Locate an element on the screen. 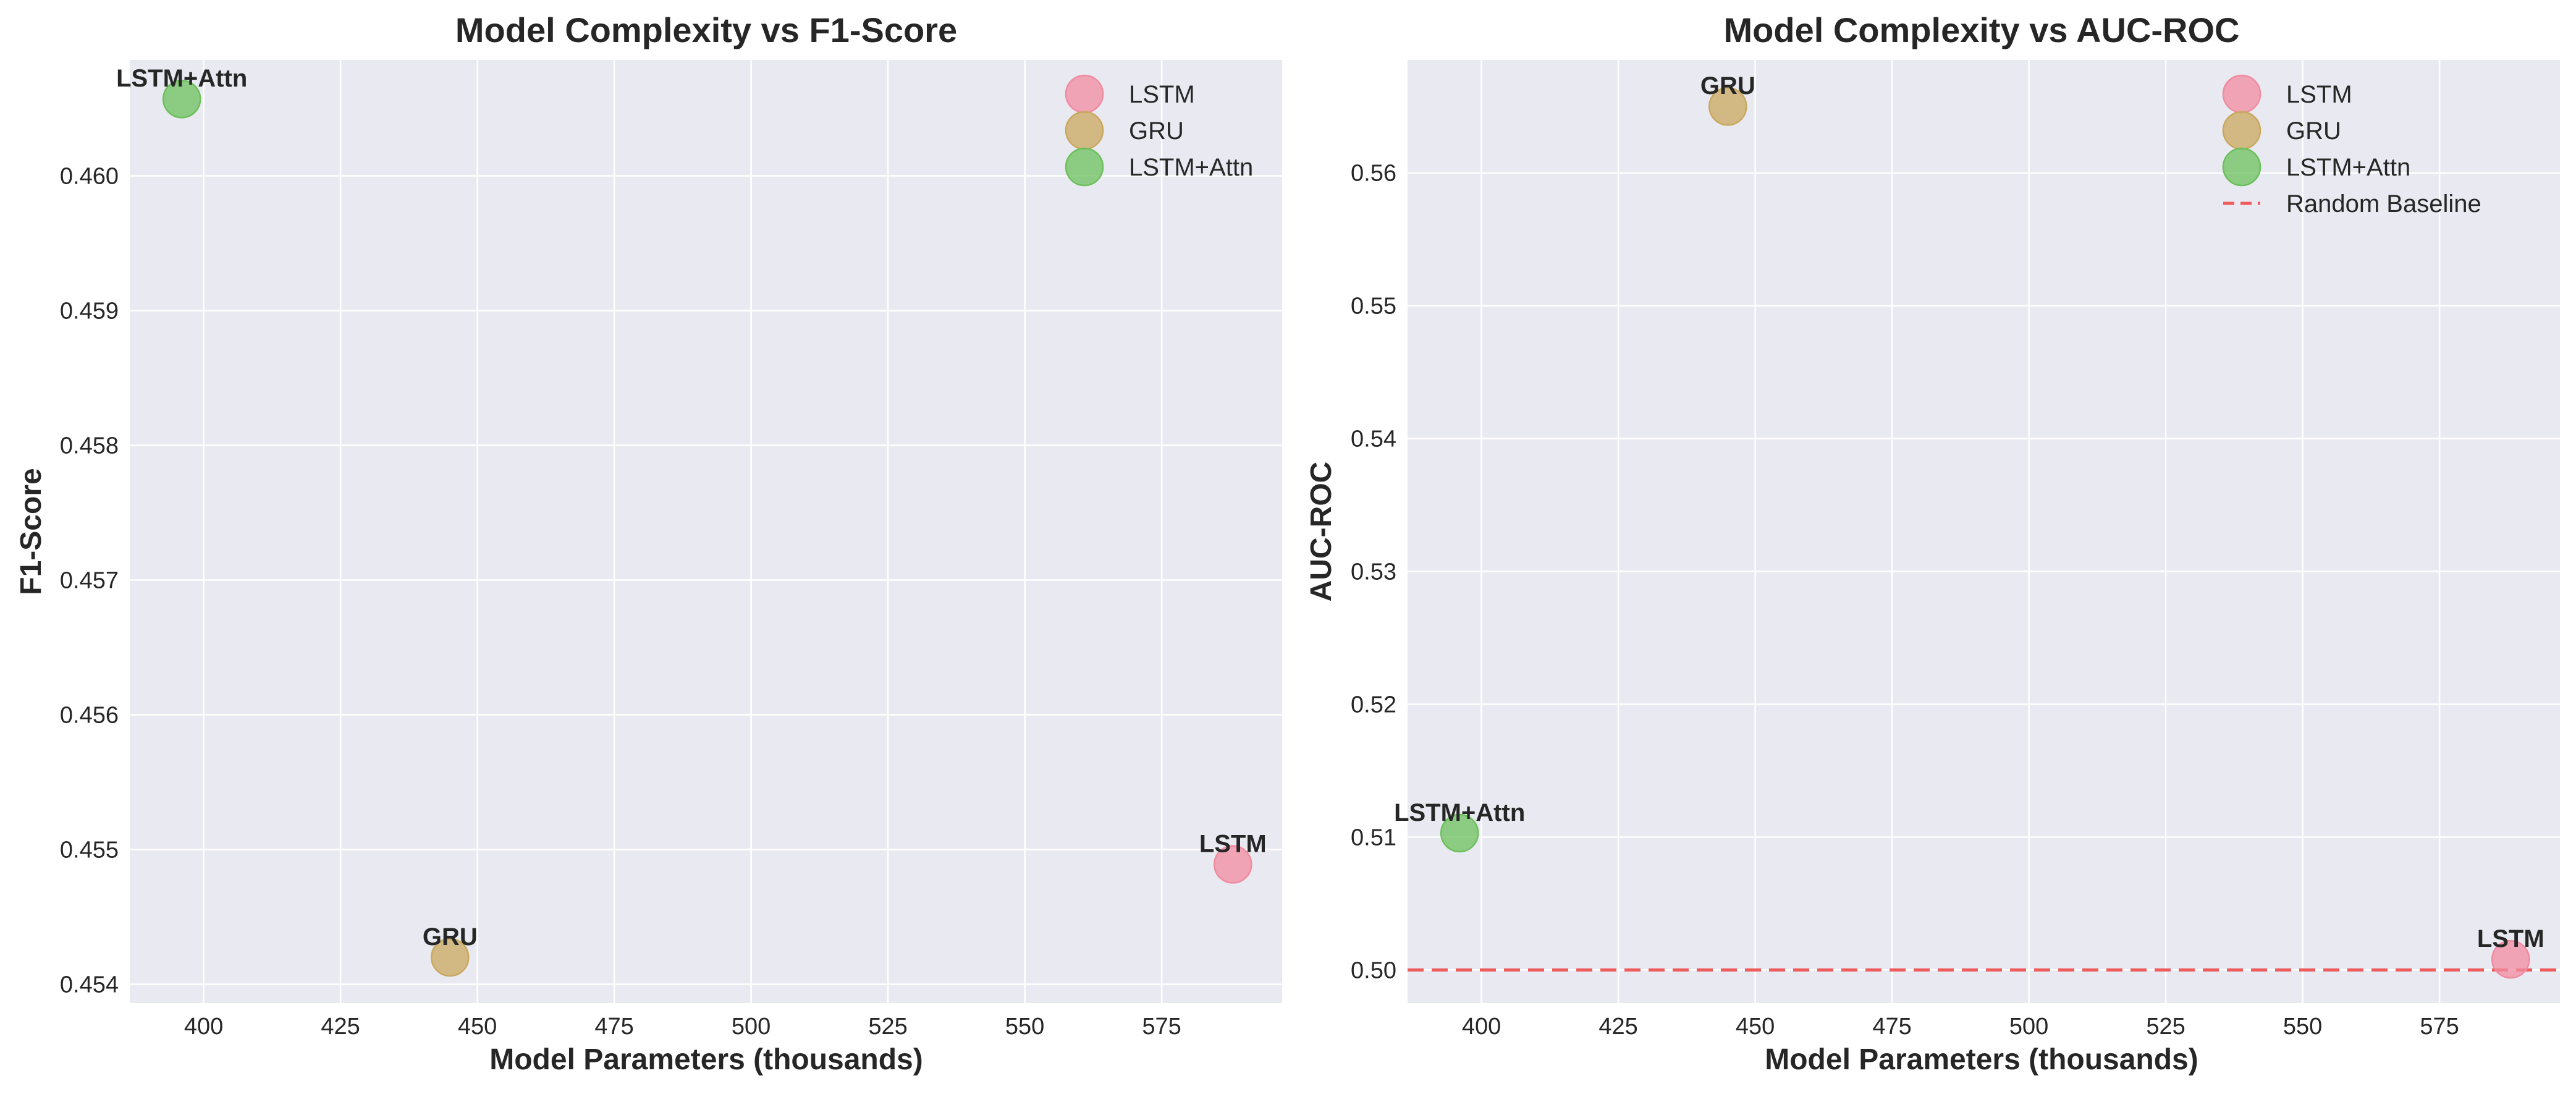  y-tick-label: 0.50 is located at coordinates (1373, 970).